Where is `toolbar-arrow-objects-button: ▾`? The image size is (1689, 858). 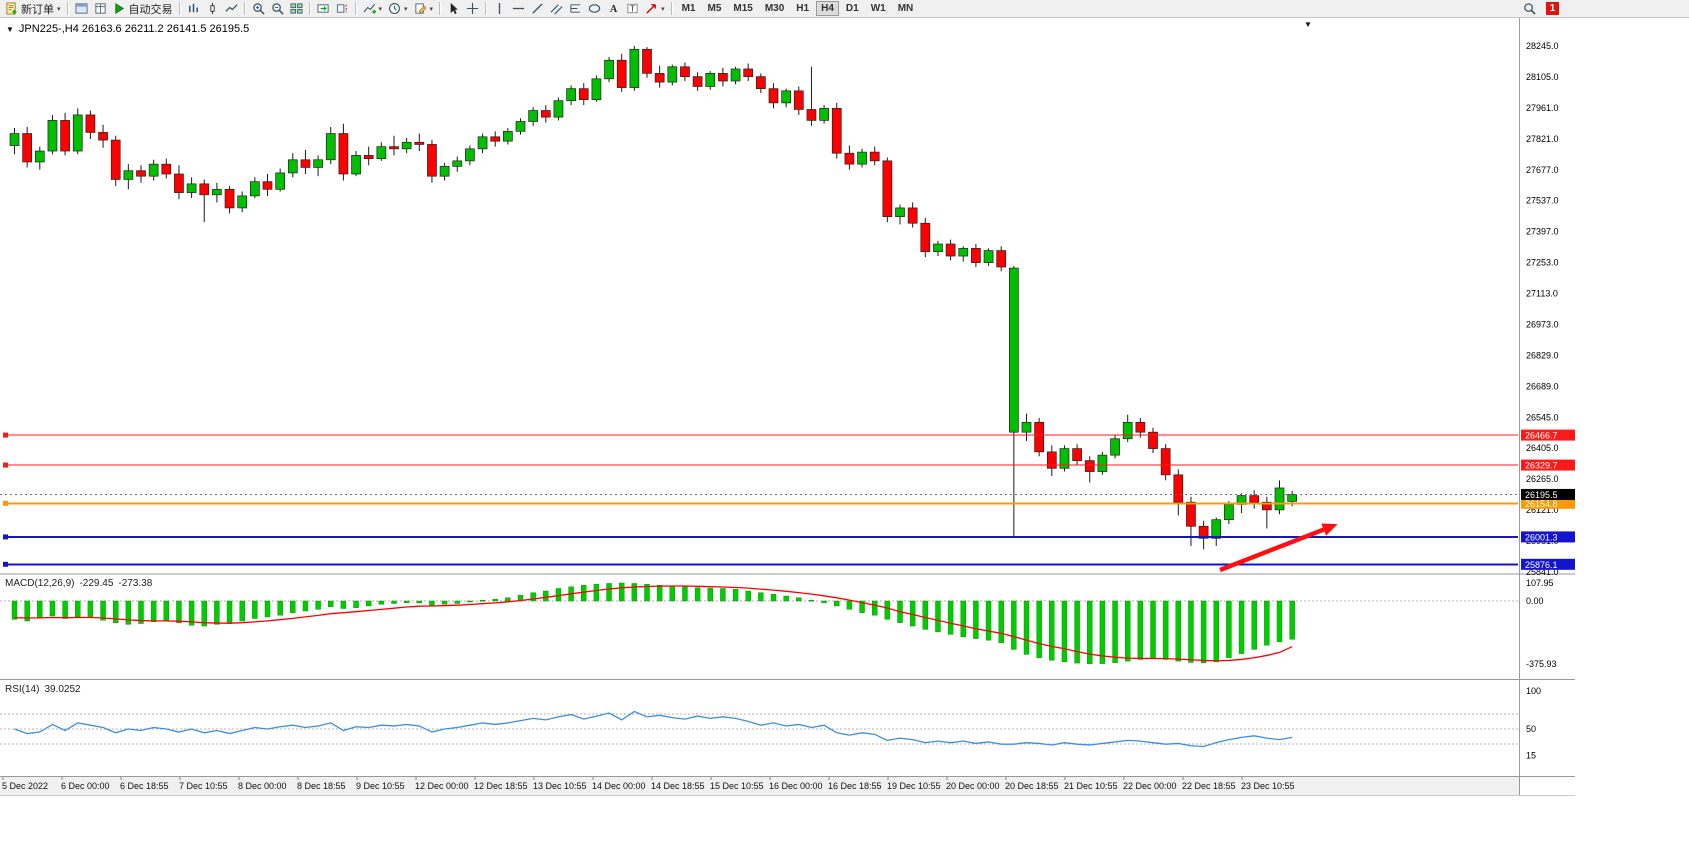
toolbar-arrow-objects-button: ▾ is located at coordinates (655, 9).